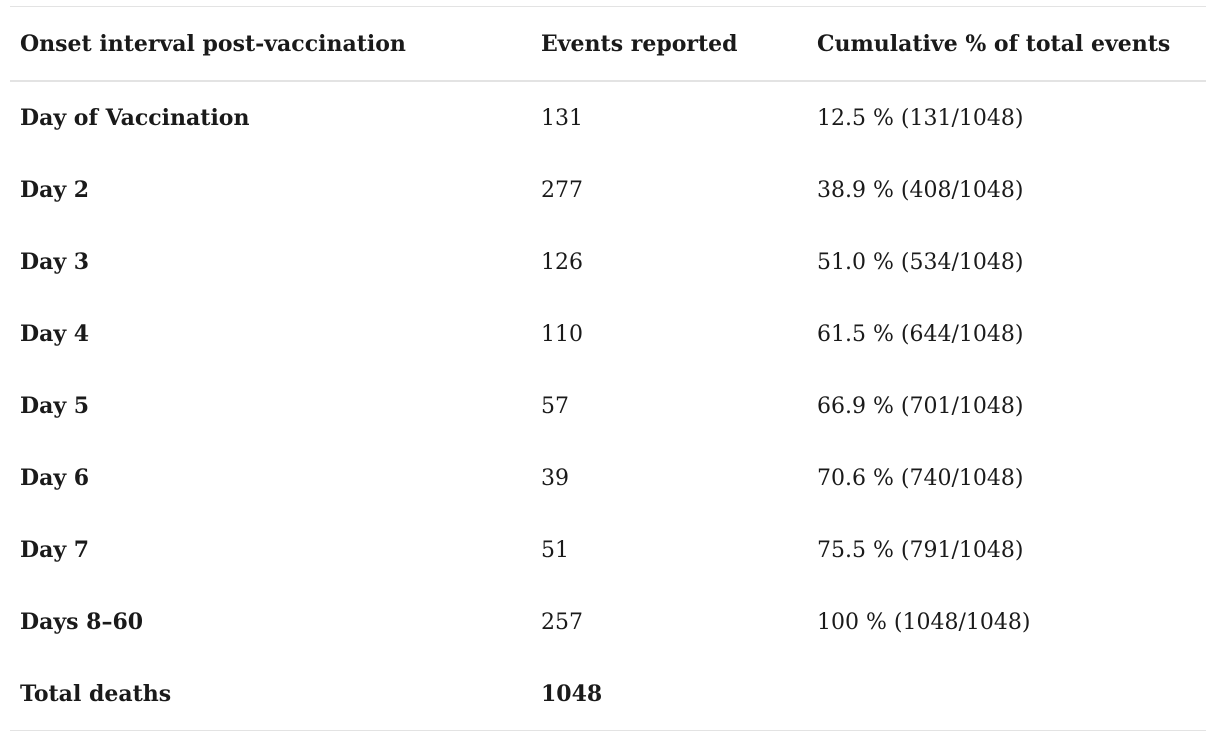 This screenshot has width=1206, height=740. I want to click on cell-interval: Day 5, so click(55, 406).